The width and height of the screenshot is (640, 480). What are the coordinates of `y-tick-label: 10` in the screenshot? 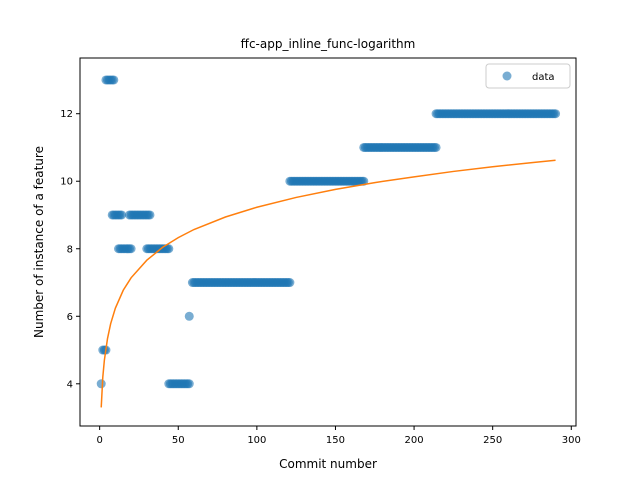 It's located at (66, 182).